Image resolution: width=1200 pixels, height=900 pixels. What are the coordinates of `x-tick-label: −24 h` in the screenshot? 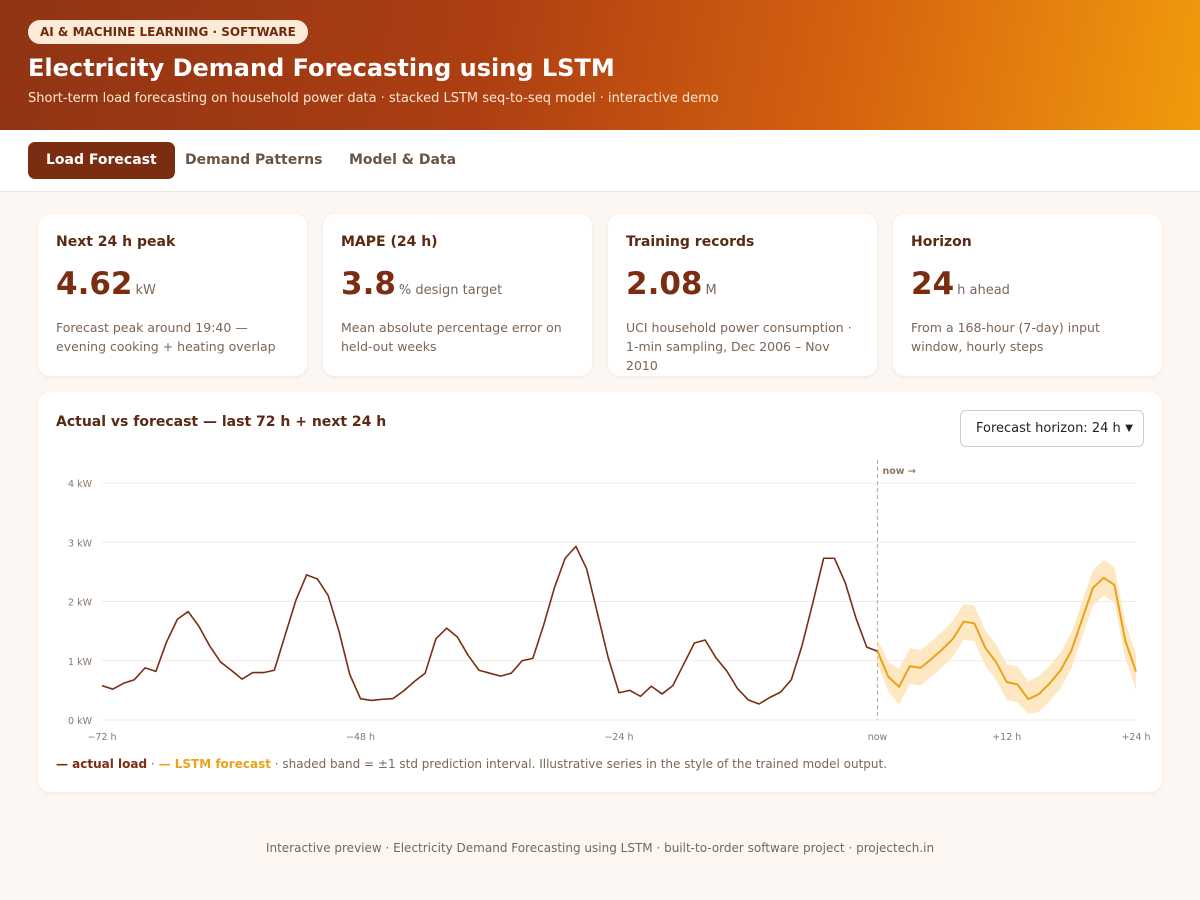 It's located at (618, 737).